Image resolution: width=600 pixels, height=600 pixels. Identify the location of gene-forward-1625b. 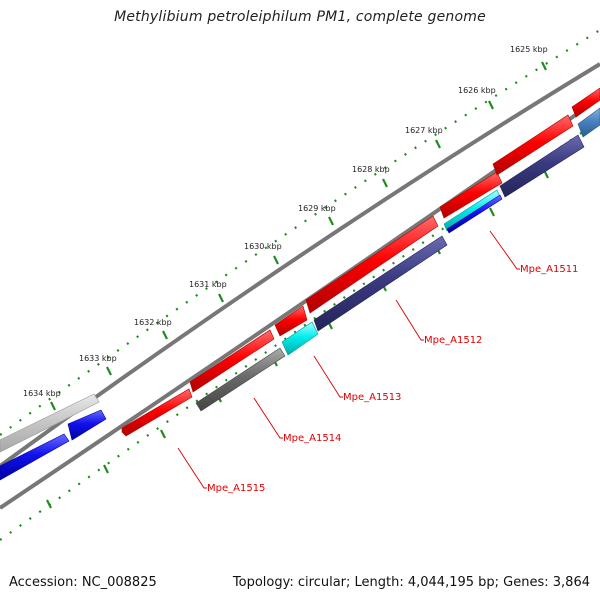
(585, 102).